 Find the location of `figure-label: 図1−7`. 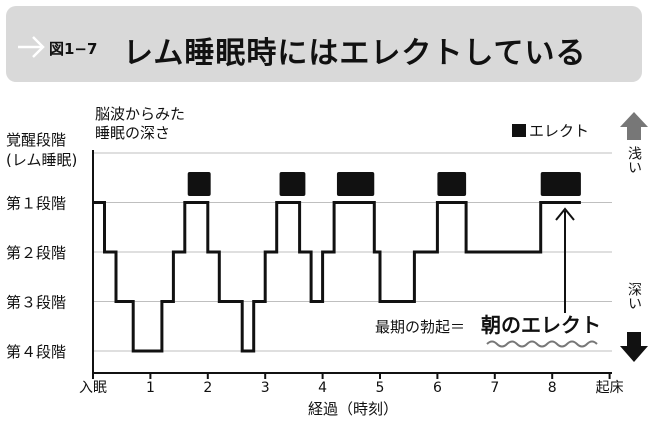

figure-label: 図1−7 is located at coordinates (73, 49).